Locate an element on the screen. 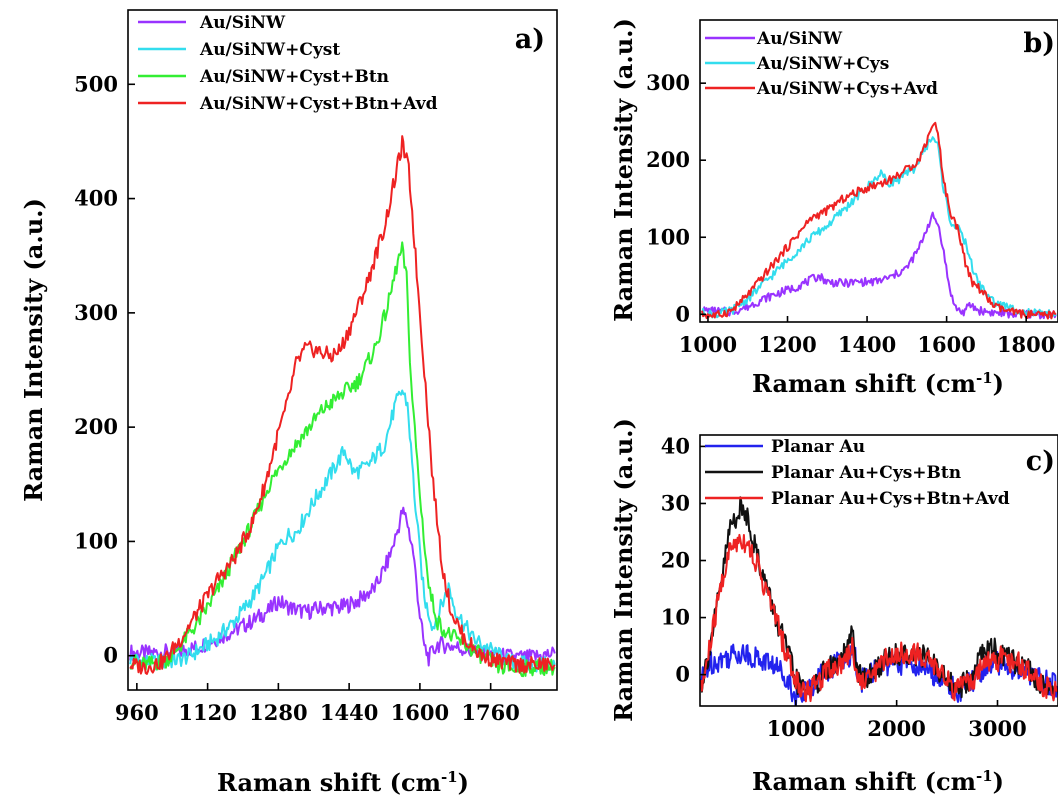 The height and width of the screenshot is (805, 1058). legend-label: Au/SiNW+Cys+Avd is located at coordinates (847, 89).